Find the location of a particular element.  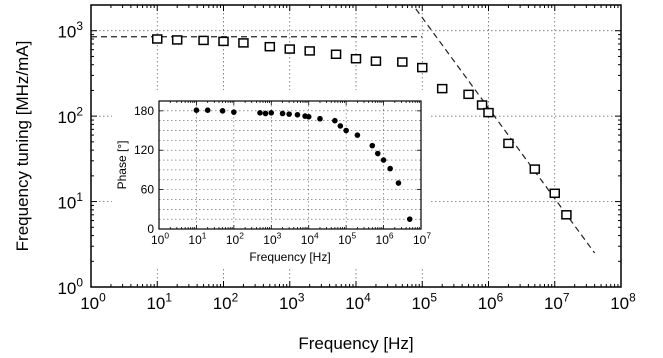

main-x-axis-title: Frequency [Hz] is located at coordinates (355, 343).